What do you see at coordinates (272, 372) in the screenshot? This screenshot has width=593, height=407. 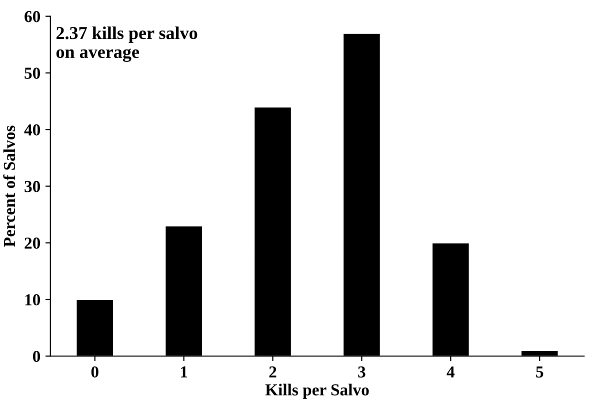 I see `x-tick-label: 2` at bounding box center [272, 372].